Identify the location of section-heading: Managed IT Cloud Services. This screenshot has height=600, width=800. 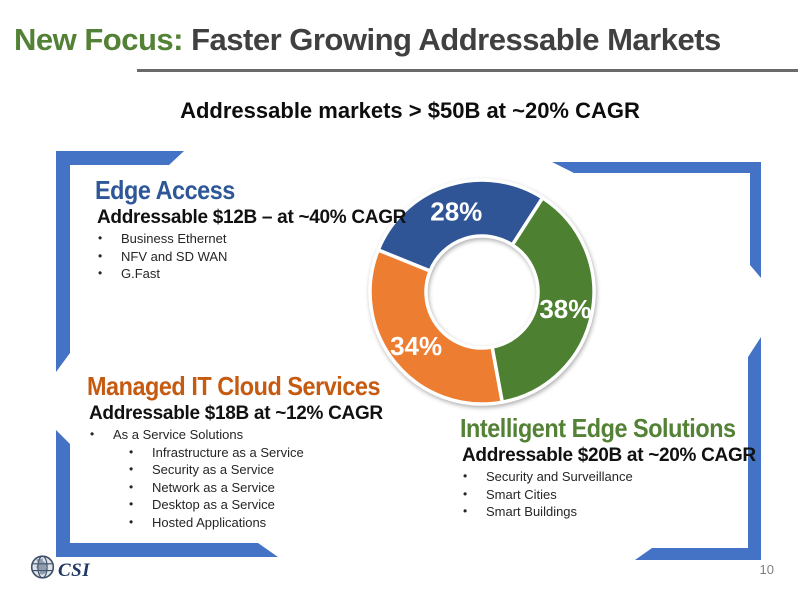
(234, 386).